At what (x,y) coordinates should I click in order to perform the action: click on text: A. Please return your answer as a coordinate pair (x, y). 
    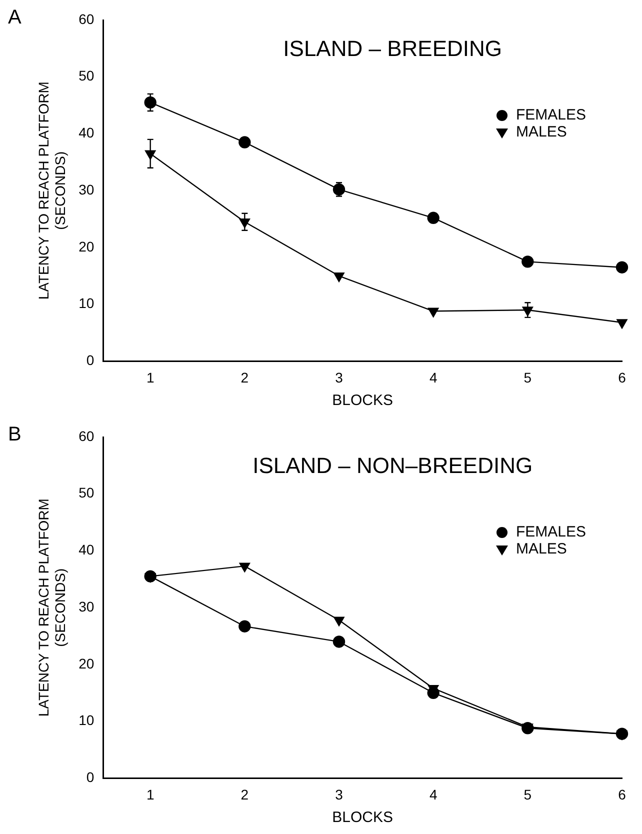
    Looking at the image, I should click on (15, 17).